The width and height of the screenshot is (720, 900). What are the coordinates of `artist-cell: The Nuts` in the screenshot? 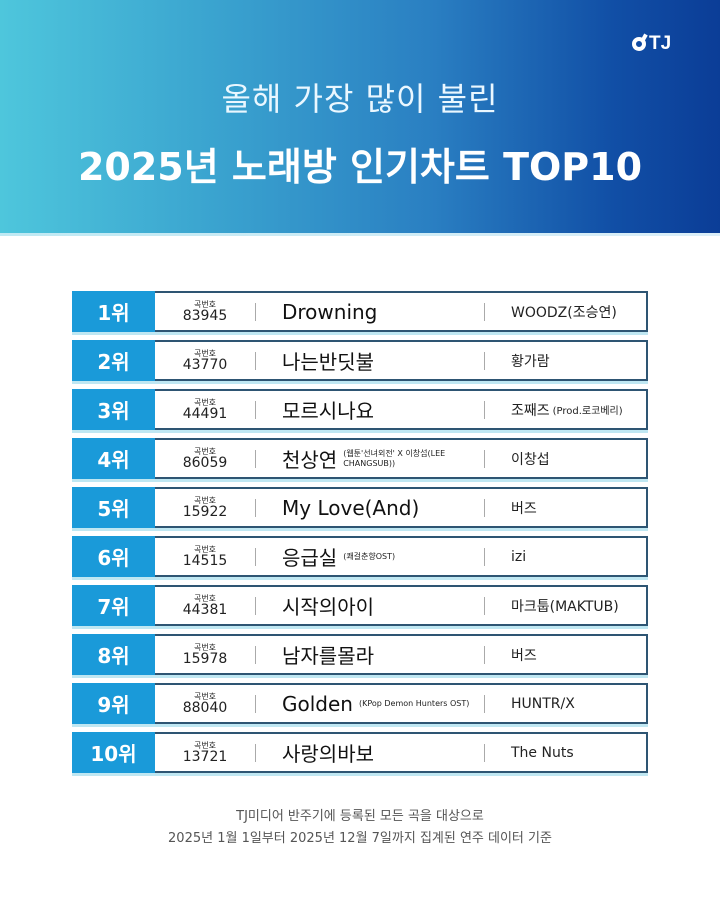 It's located at (565, 752).